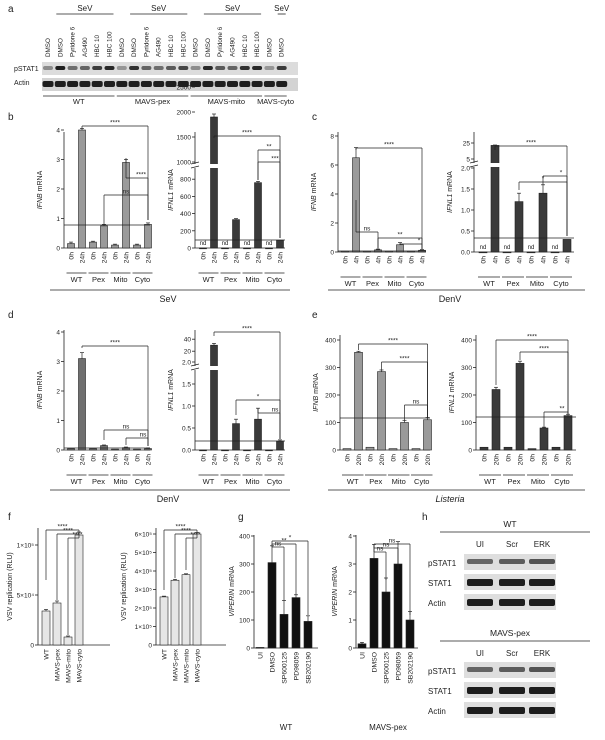 The height and width of the screenshot is (740, 605). Describe the element at coordinates (232, 602) in the screenshot. I see `y-axis-label-gene: VIPERIN` at that location.